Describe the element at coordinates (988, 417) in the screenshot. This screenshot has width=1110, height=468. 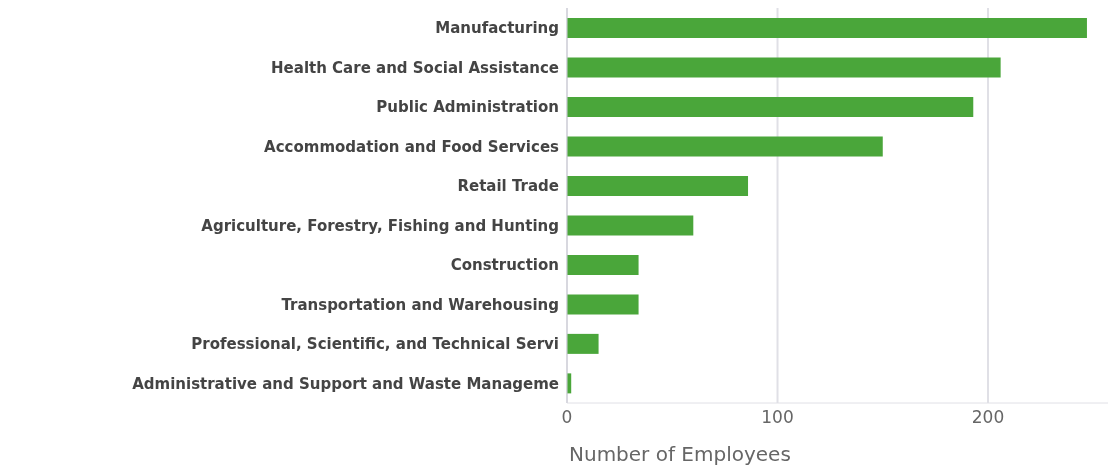
I see `x-tick-label: 200` at that location.